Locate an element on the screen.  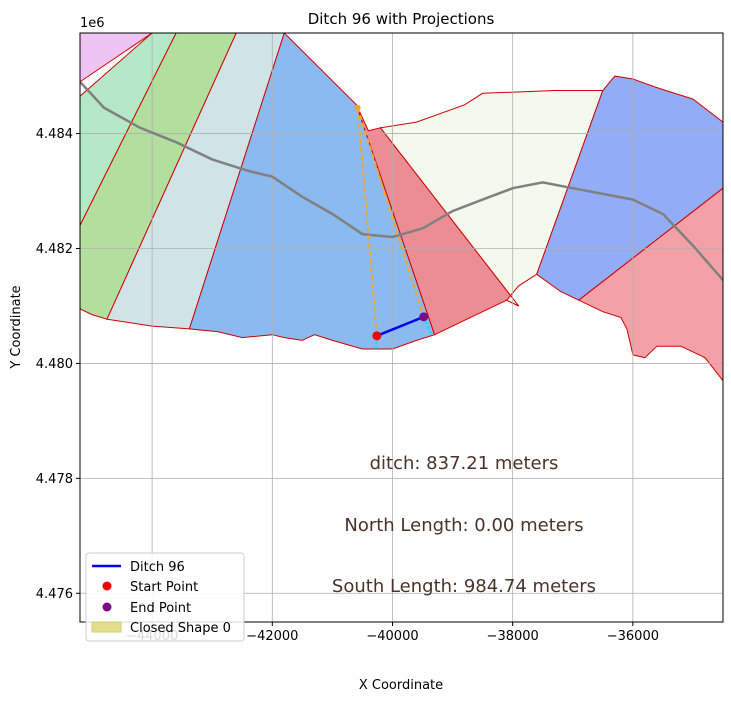
y-tick-label-1: 4.478 is located at coordinates (54, 479).